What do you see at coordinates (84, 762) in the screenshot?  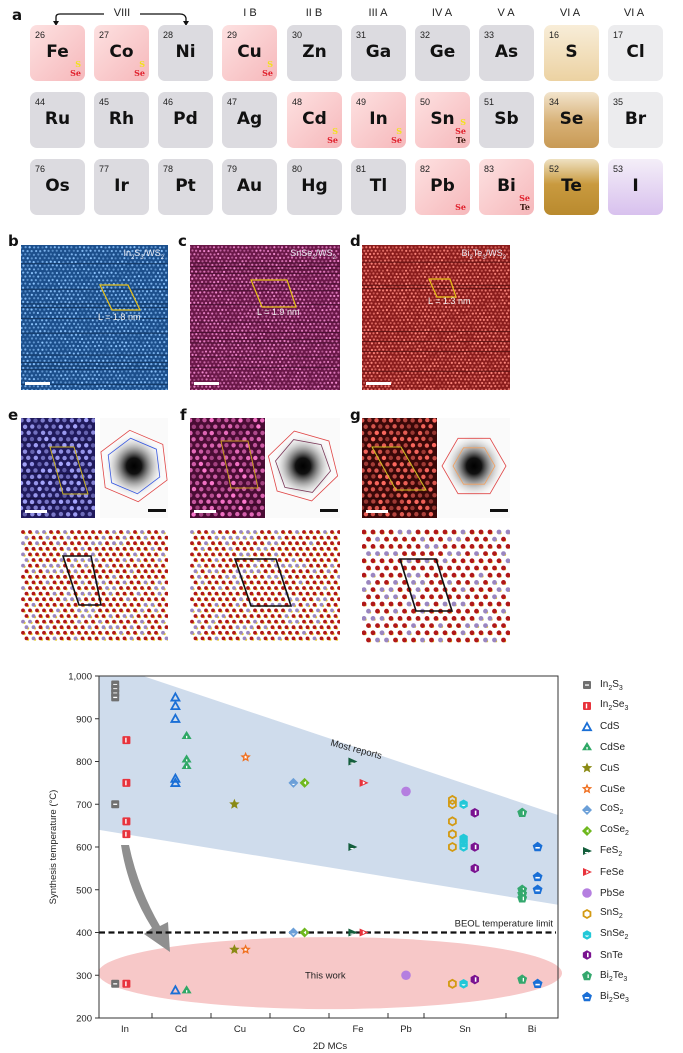 I see `y-tick-label: 800` at bounding box center [84, 762].